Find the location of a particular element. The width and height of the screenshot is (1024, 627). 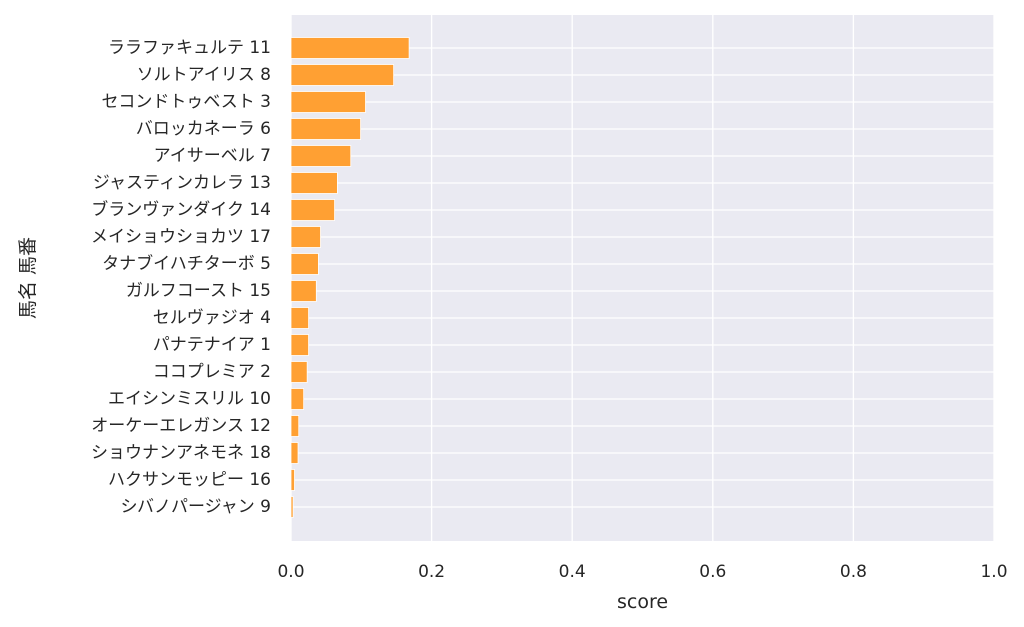

x-tick-label: 0.6 is located at coordinates (712, 572).